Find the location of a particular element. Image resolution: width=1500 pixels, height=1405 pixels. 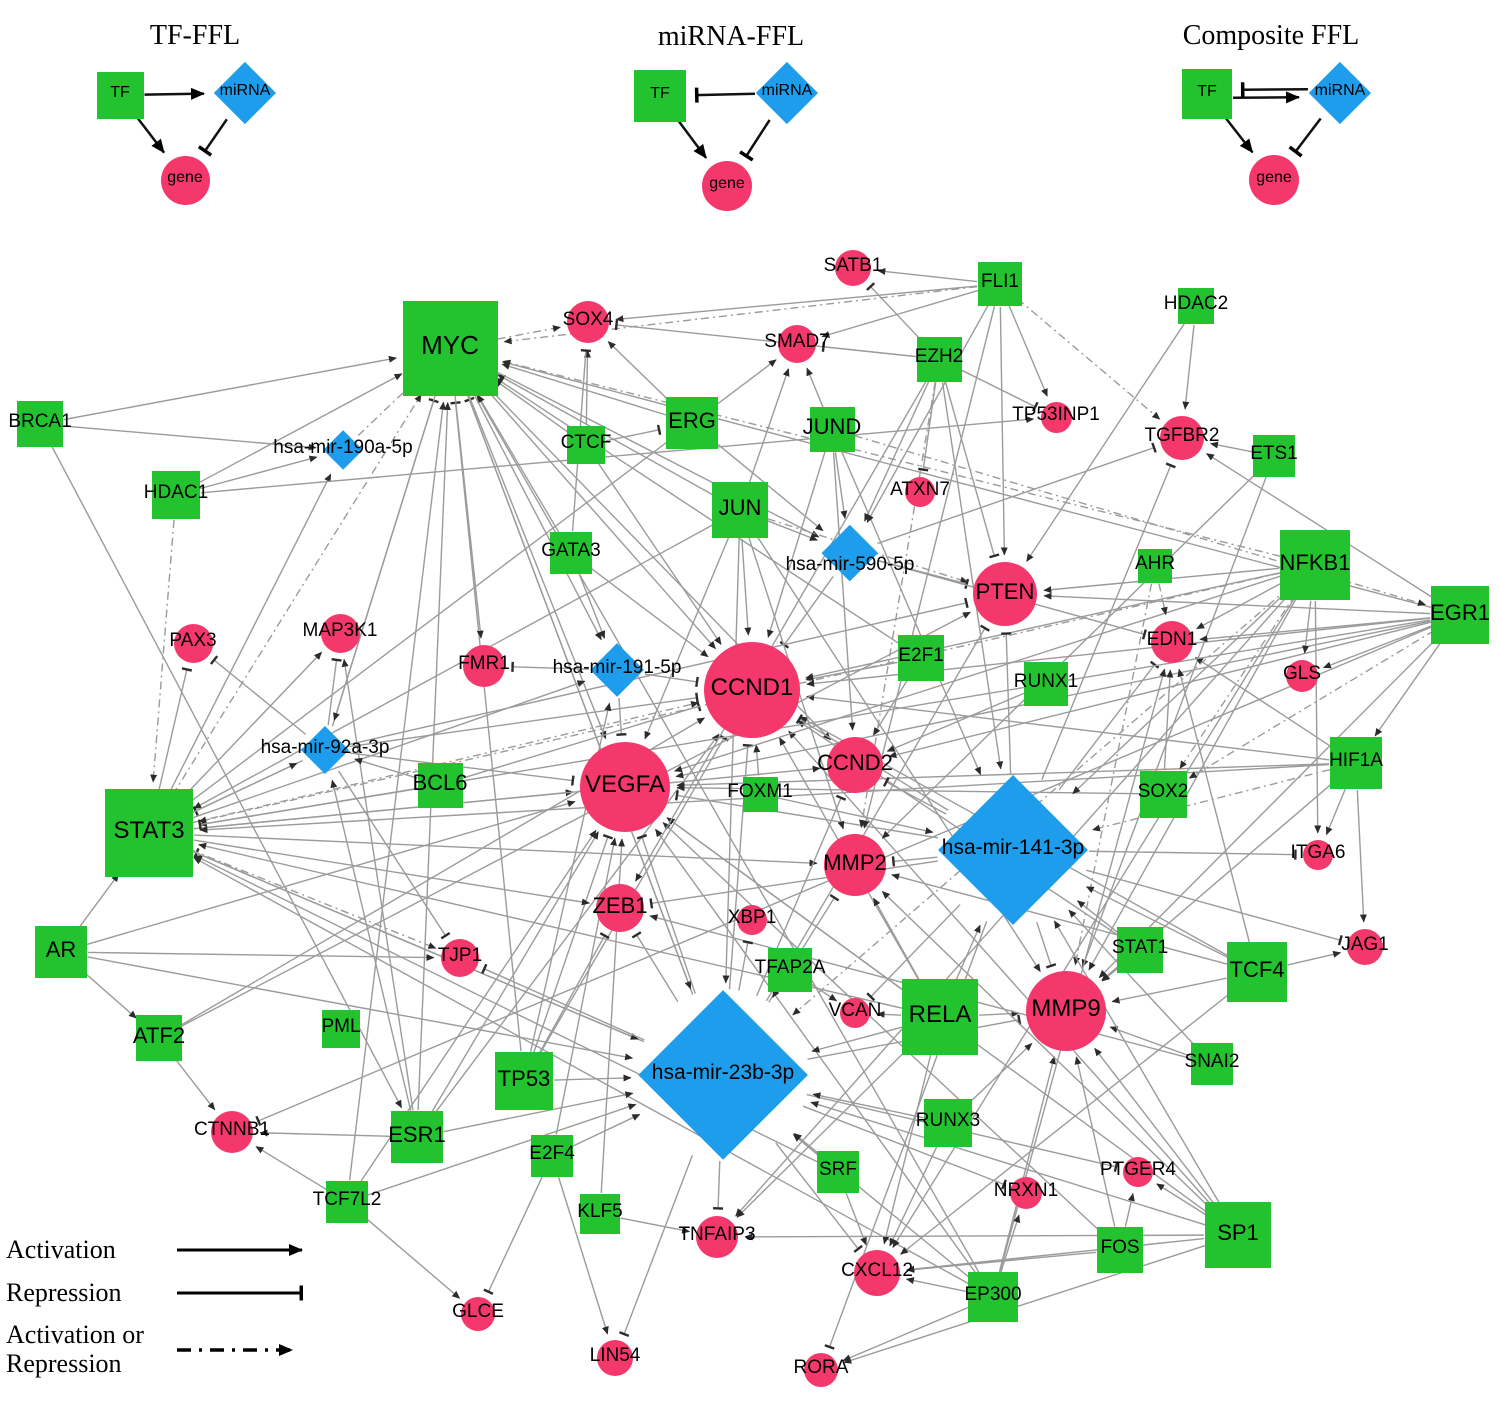

node-JAG1 is located at coordinates (1365, 947).